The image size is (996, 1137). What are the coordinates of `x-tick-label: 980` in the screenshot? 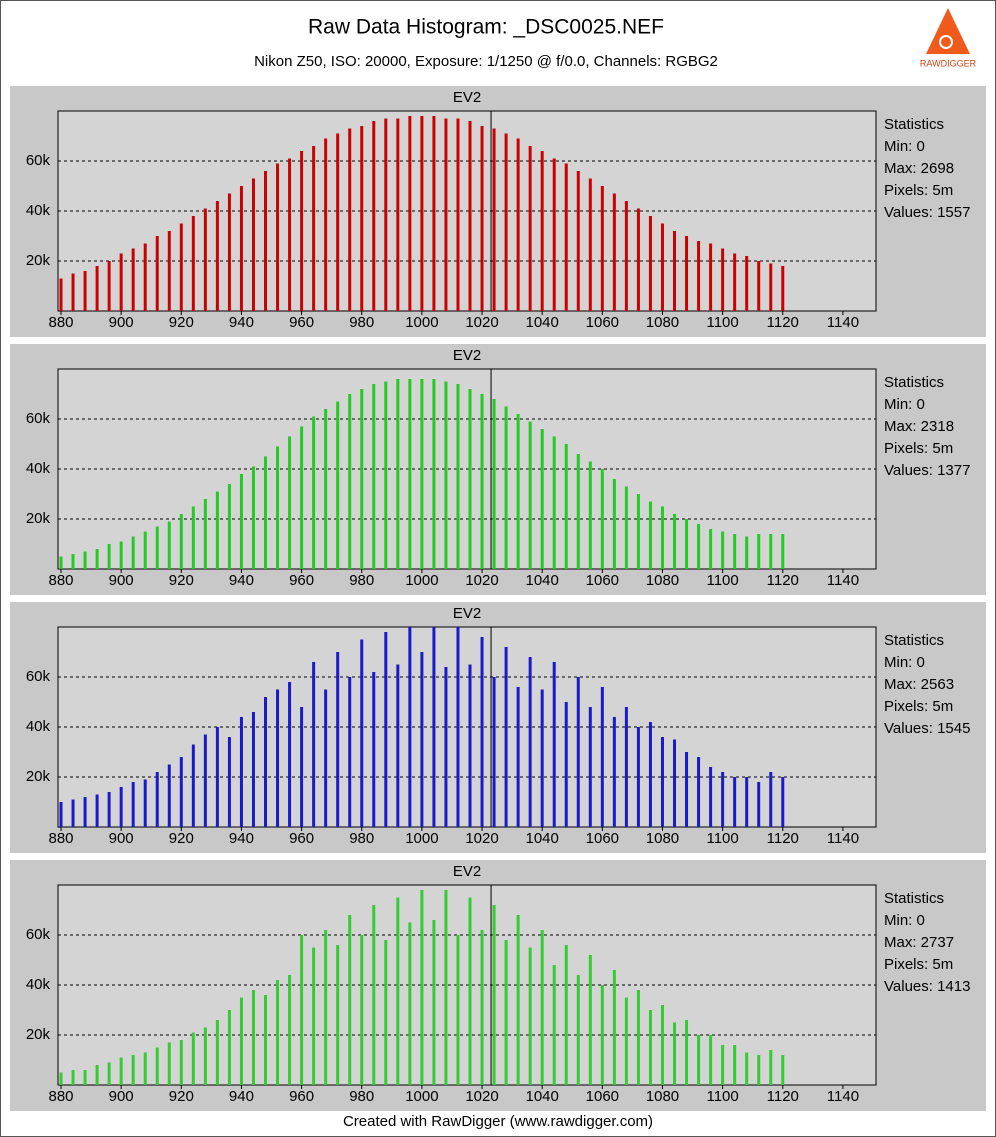 It's located at (361, 322).